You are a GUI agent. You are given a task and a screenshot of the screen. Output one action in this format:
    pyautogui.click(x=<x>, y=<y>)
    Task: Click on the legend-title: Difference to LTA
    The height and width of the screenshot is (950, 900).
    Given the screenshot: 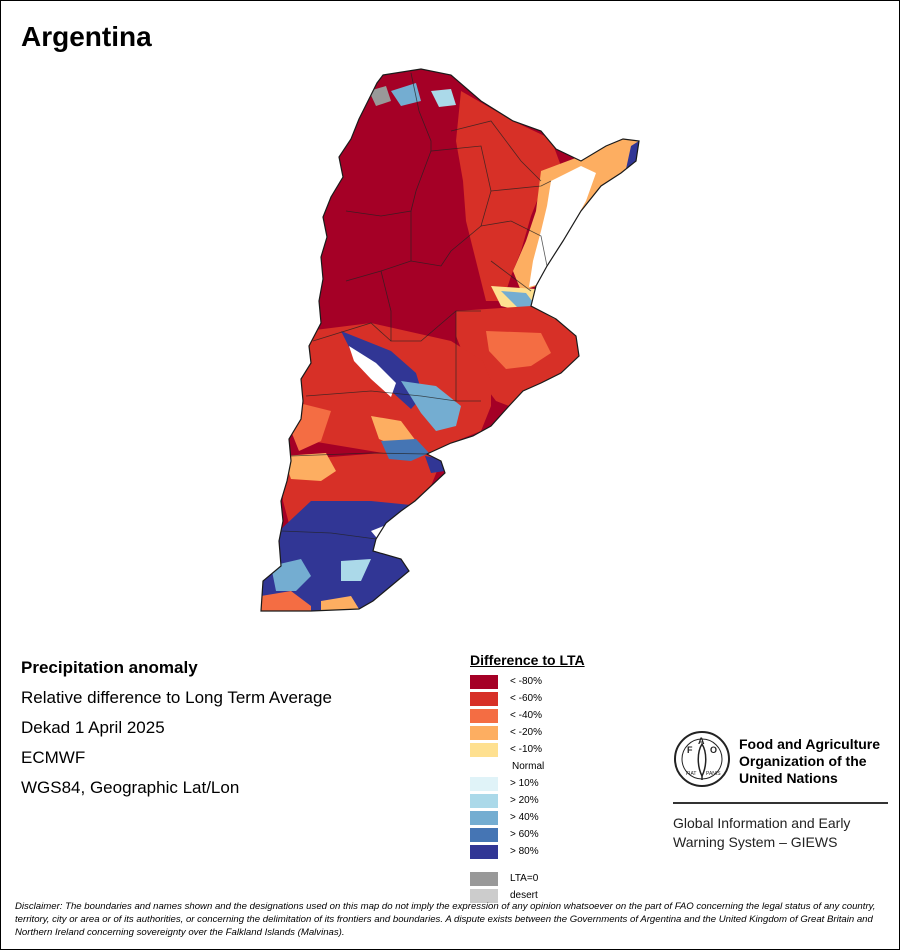 What is the action you would take?
    pyautogui.click(x=527, y=660)
    